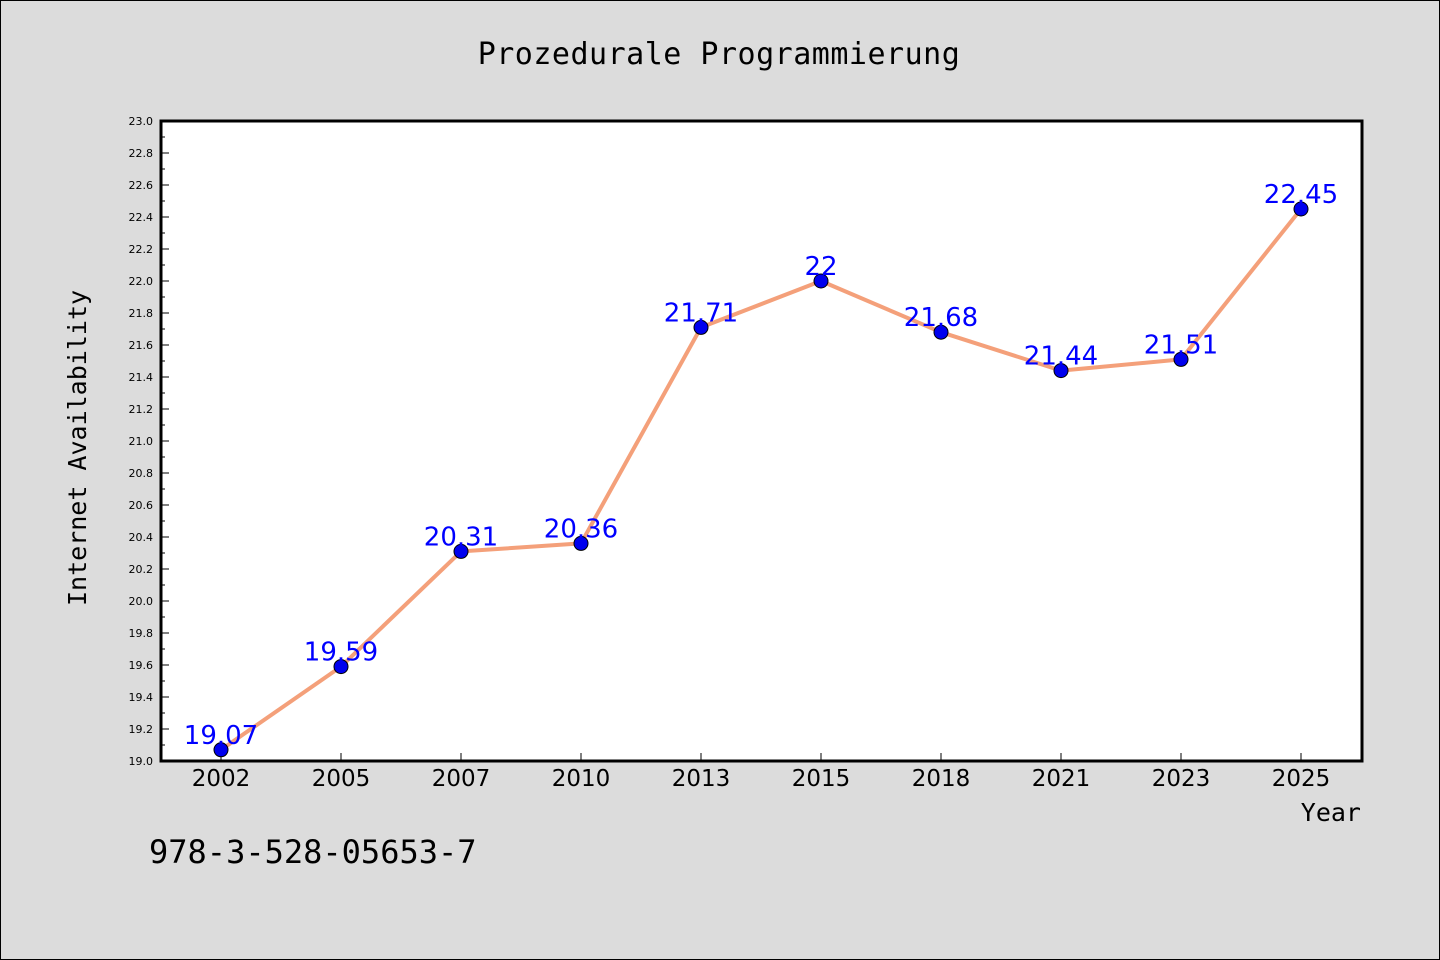 The height and width of the screenshot is (960, 1440). I want to click on x-tick-label: 2010, so click(581, 779).